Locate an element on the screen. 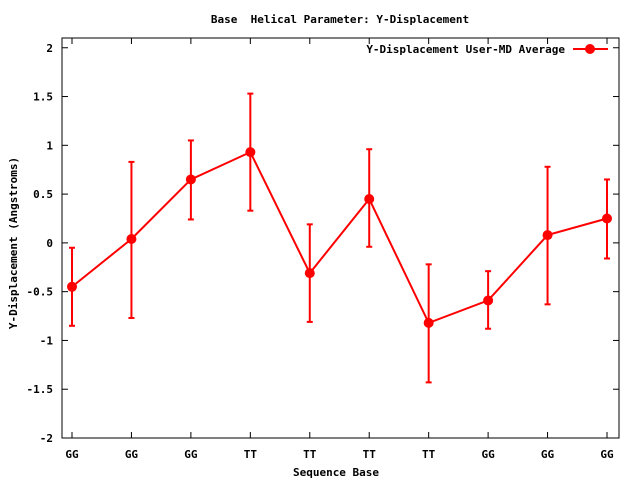 The image size is (640, 480). x-axis-label: Sequence Base is located at coordinates (336, 472).